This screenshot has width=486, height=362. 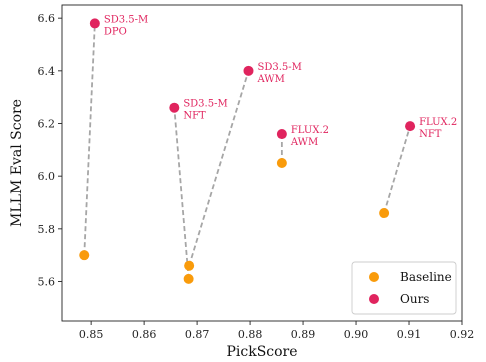 What do you see at coordinates (426, 277) in the screenshot?
I see `legend-label: Baseline` at bounding box center [426, 277].